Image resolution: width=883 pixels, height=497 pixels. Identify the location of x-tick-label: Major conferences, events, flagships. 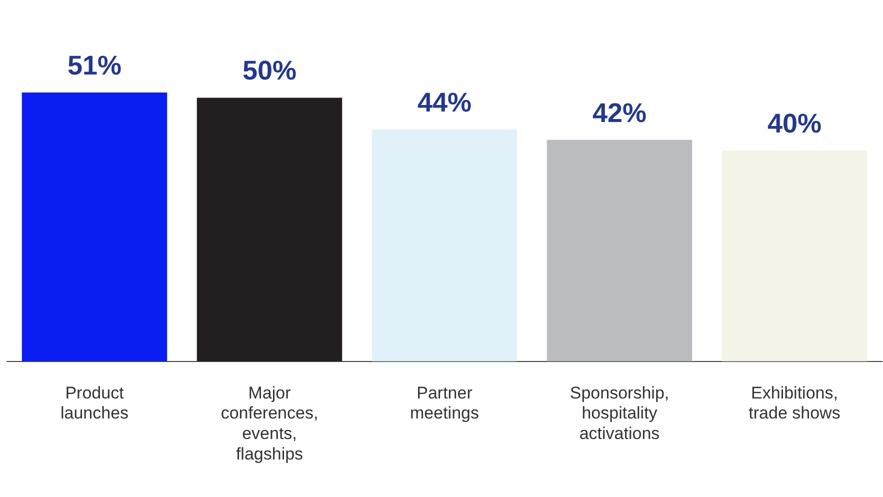
(269, 423).